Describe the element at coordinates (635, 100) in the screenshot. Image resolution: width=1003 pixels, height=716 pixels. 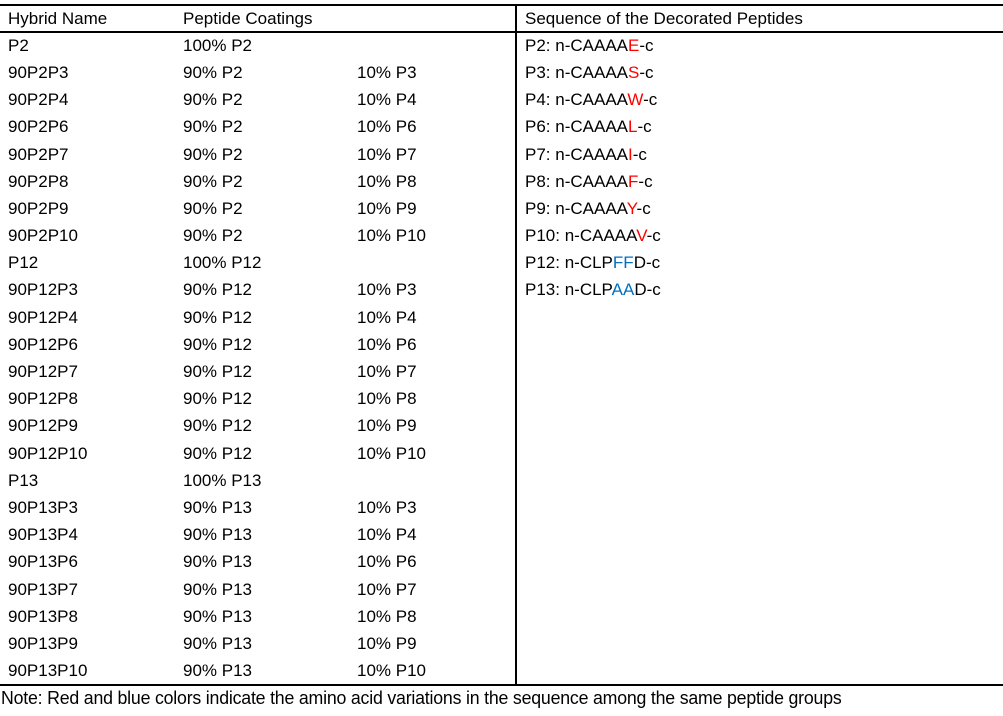
I see `sequence-variant: W` at that location.